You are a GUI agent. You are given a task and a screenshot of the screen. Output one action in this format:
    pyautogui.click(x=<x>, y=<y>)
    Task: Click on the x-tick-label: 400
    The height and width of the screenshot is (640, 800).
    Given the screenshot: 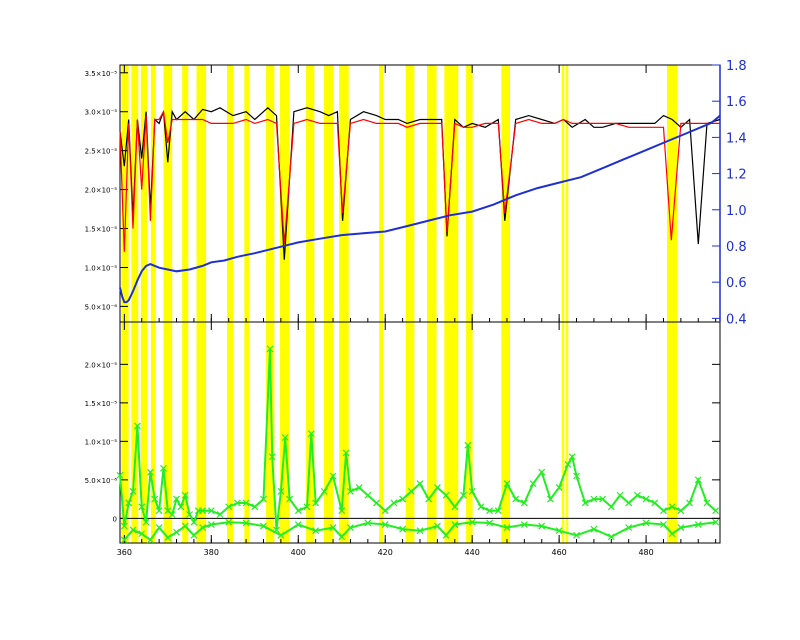 What is the action you would take?
    pyautogui.click(x=298, y=552)
    